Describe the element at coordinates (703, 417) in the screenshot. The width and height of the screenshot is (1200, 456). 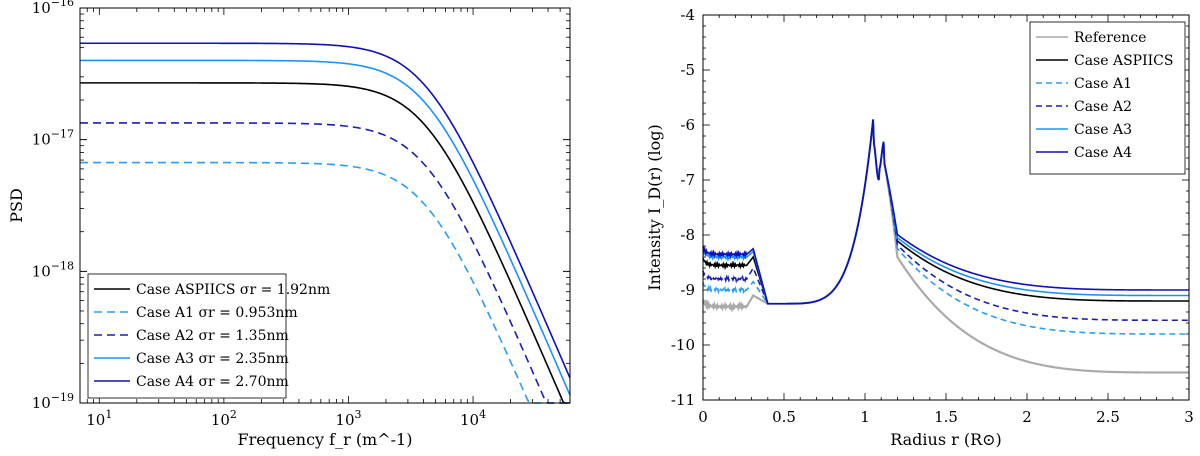
I see `x-tick-label: 0` at that location.